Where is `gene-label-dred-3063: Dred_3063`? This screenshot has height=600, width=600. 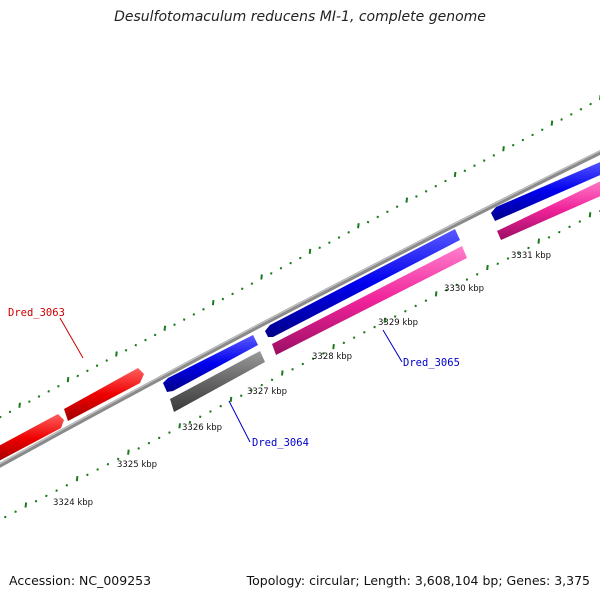 gene-label-dred-3063: Dred_3063 is located at coordinates (36, 313).